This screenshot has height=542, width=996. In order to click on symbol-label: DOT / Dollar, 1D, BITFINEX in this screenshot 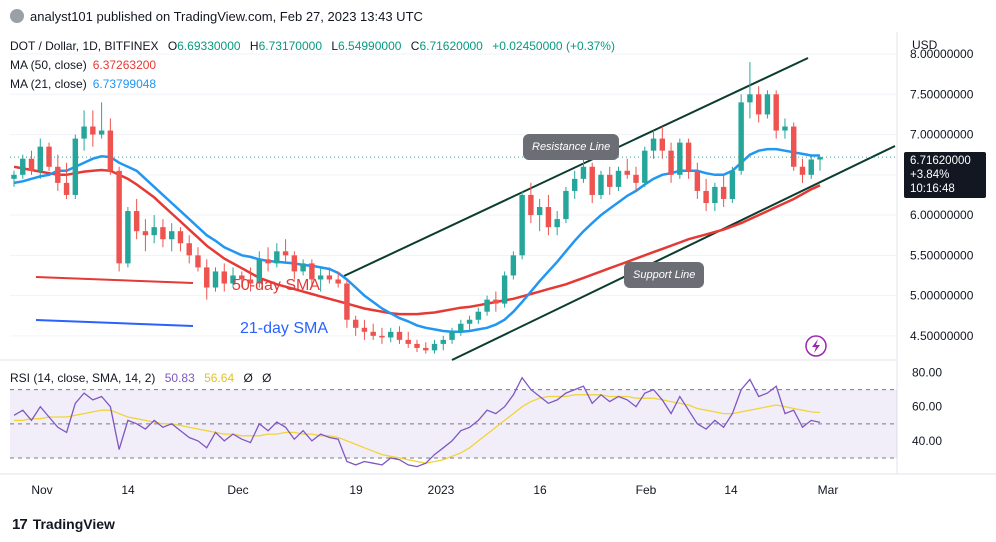, I will do `click(84, 46)`.